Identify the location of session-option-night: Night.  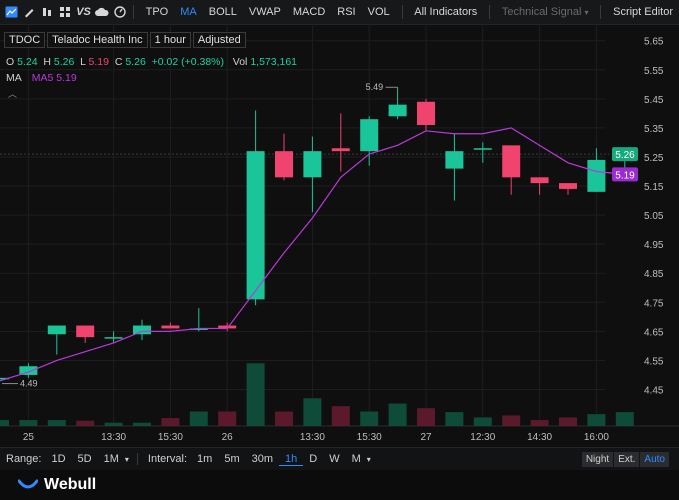
(597, 459).